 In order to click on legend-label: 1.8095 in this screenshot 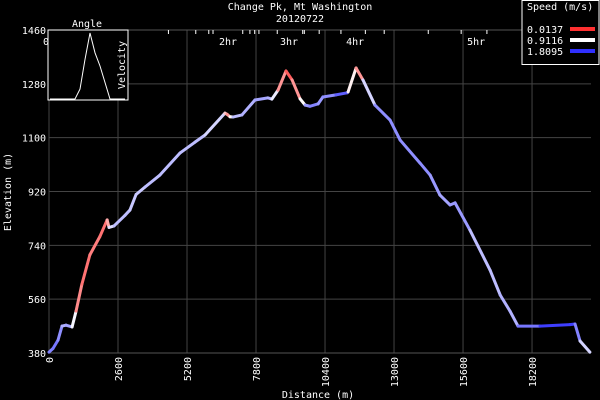, I will do `click(545, 52)`.